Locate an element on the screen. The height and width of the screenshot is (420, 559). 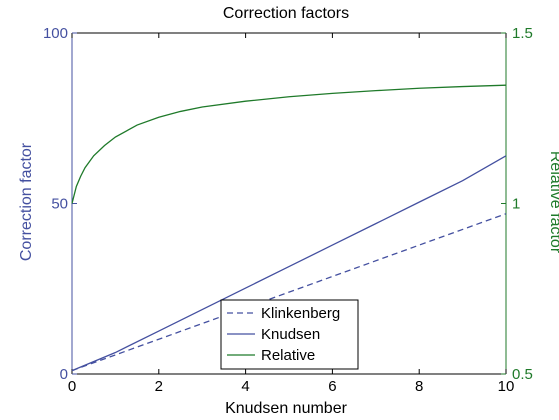
left-y-tick-label: 0 is located at coordinates (64, 374).